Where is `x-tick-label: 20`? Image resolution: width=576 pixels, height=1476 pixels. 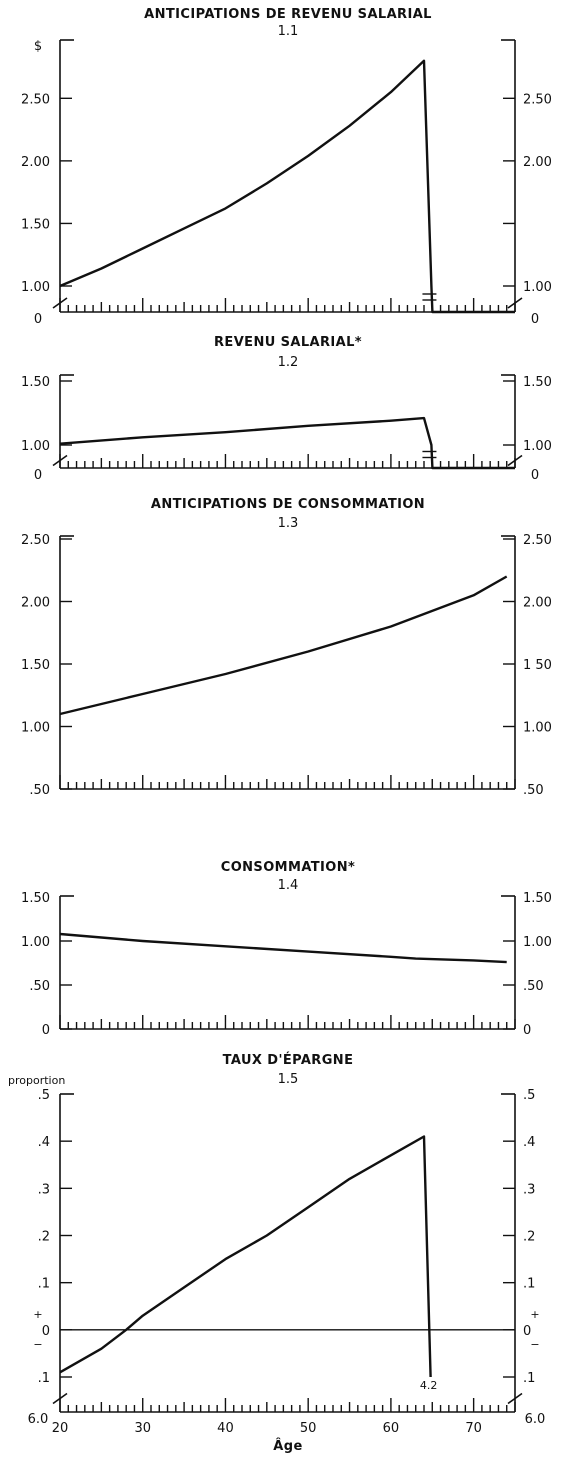
x-tick-label: 20 is located at coordinates (60, 1428).